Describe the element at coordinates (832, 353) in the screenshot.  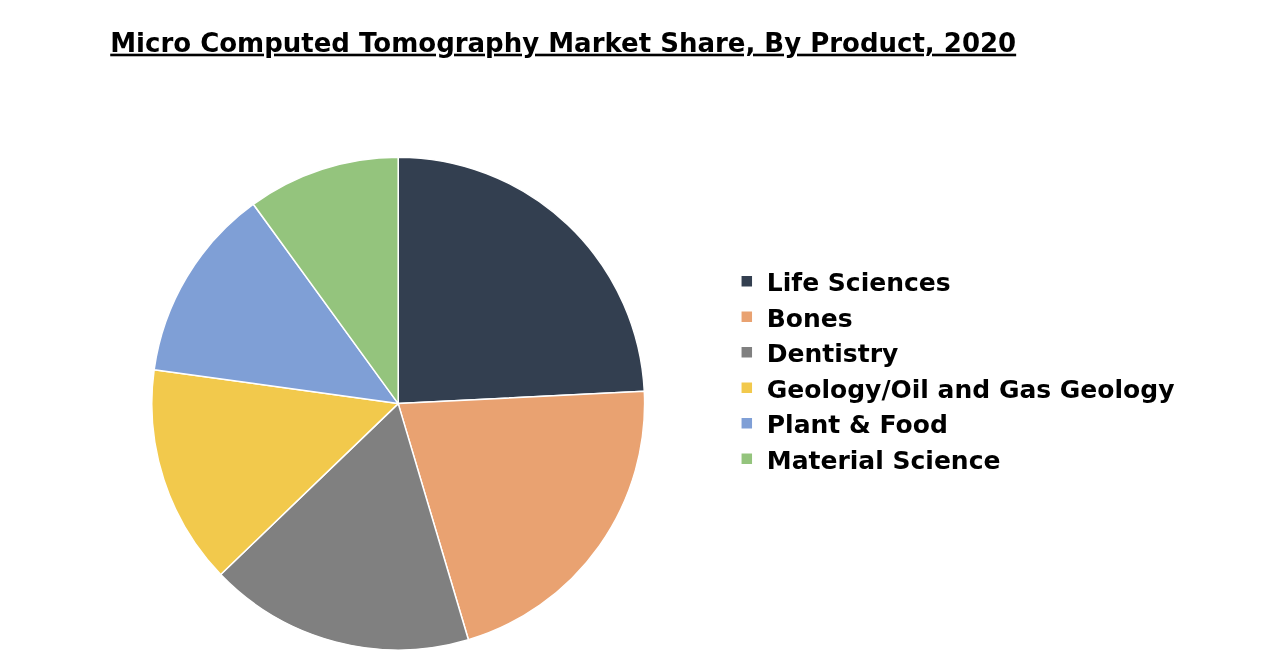
I see `legend-label: Dentistry` at that location.